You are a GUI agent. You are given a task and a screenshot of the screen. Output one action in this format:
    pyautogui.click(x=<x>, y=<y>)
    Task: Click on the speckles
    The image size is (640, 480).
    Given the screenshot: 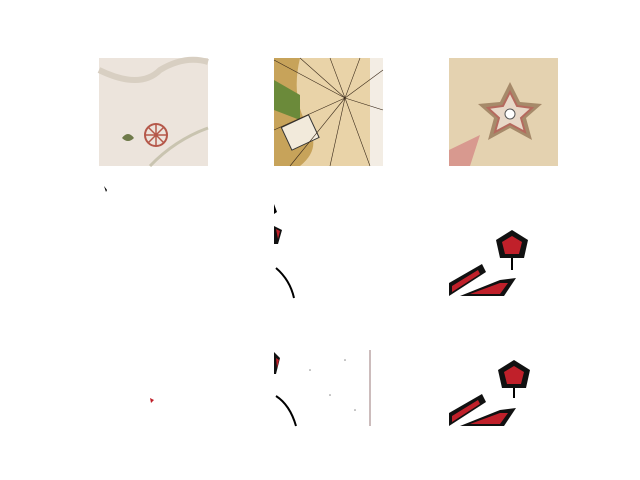 What is the action you would take?
    pyautogui.click(x=332, y=385)
    